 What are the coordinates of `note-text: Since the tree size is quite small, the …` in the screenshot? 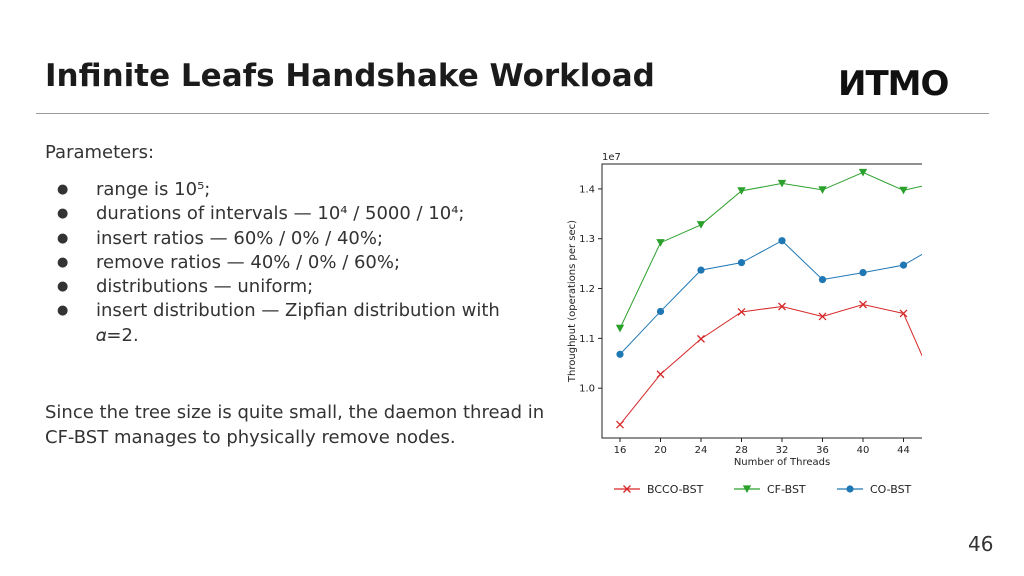 It's located at (295, 425).